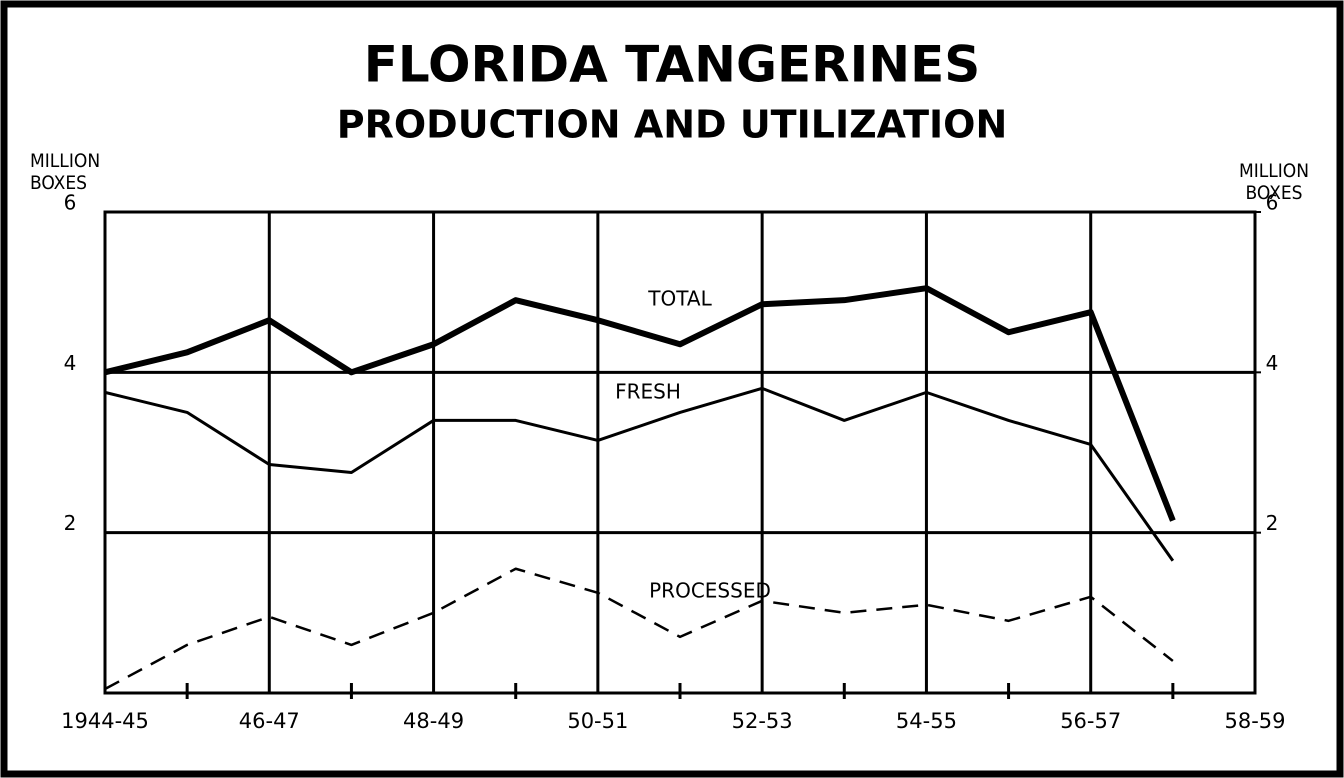 Image resolution: width=1344 pixels, height=778 pixels. I want to click on series-label: FRESH, so click(648, 392).